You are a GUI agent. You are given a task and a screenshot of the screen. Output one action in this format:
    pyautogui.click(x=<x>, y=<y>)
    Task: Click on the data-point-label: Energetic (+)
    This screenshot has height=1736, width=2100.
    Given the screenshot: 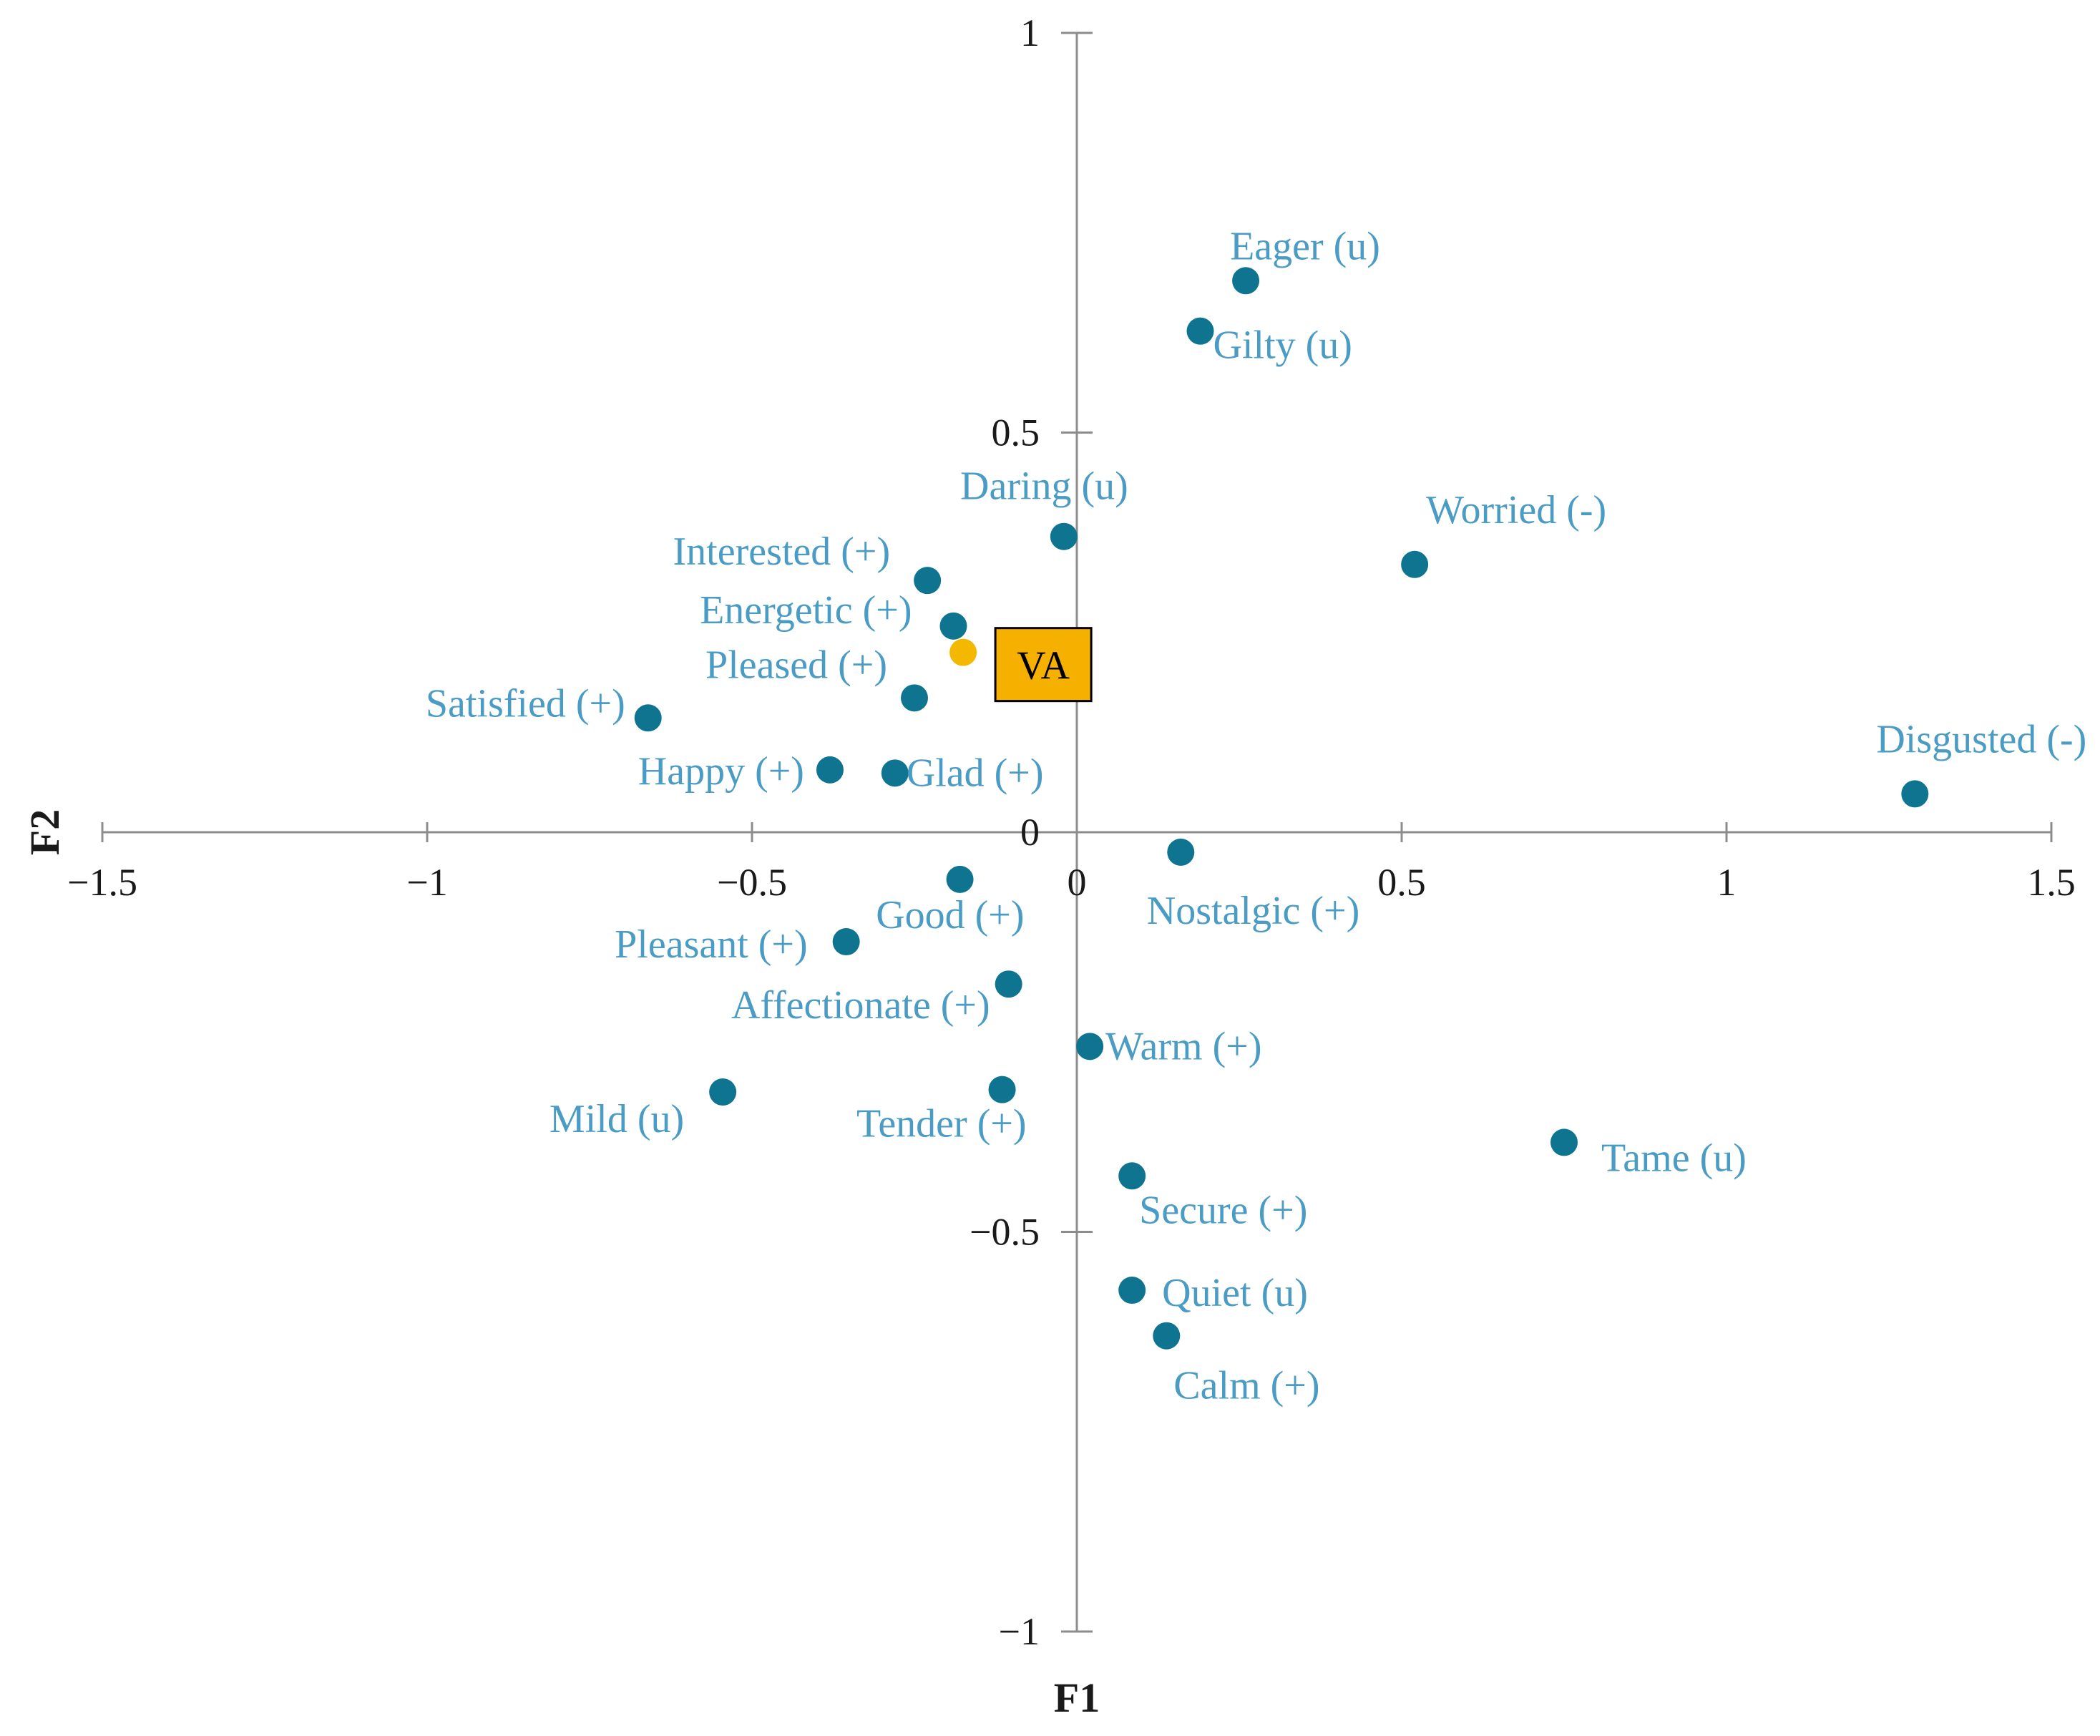 What is the action you would take?
    pyautogui.click(x=806, y=611)
    